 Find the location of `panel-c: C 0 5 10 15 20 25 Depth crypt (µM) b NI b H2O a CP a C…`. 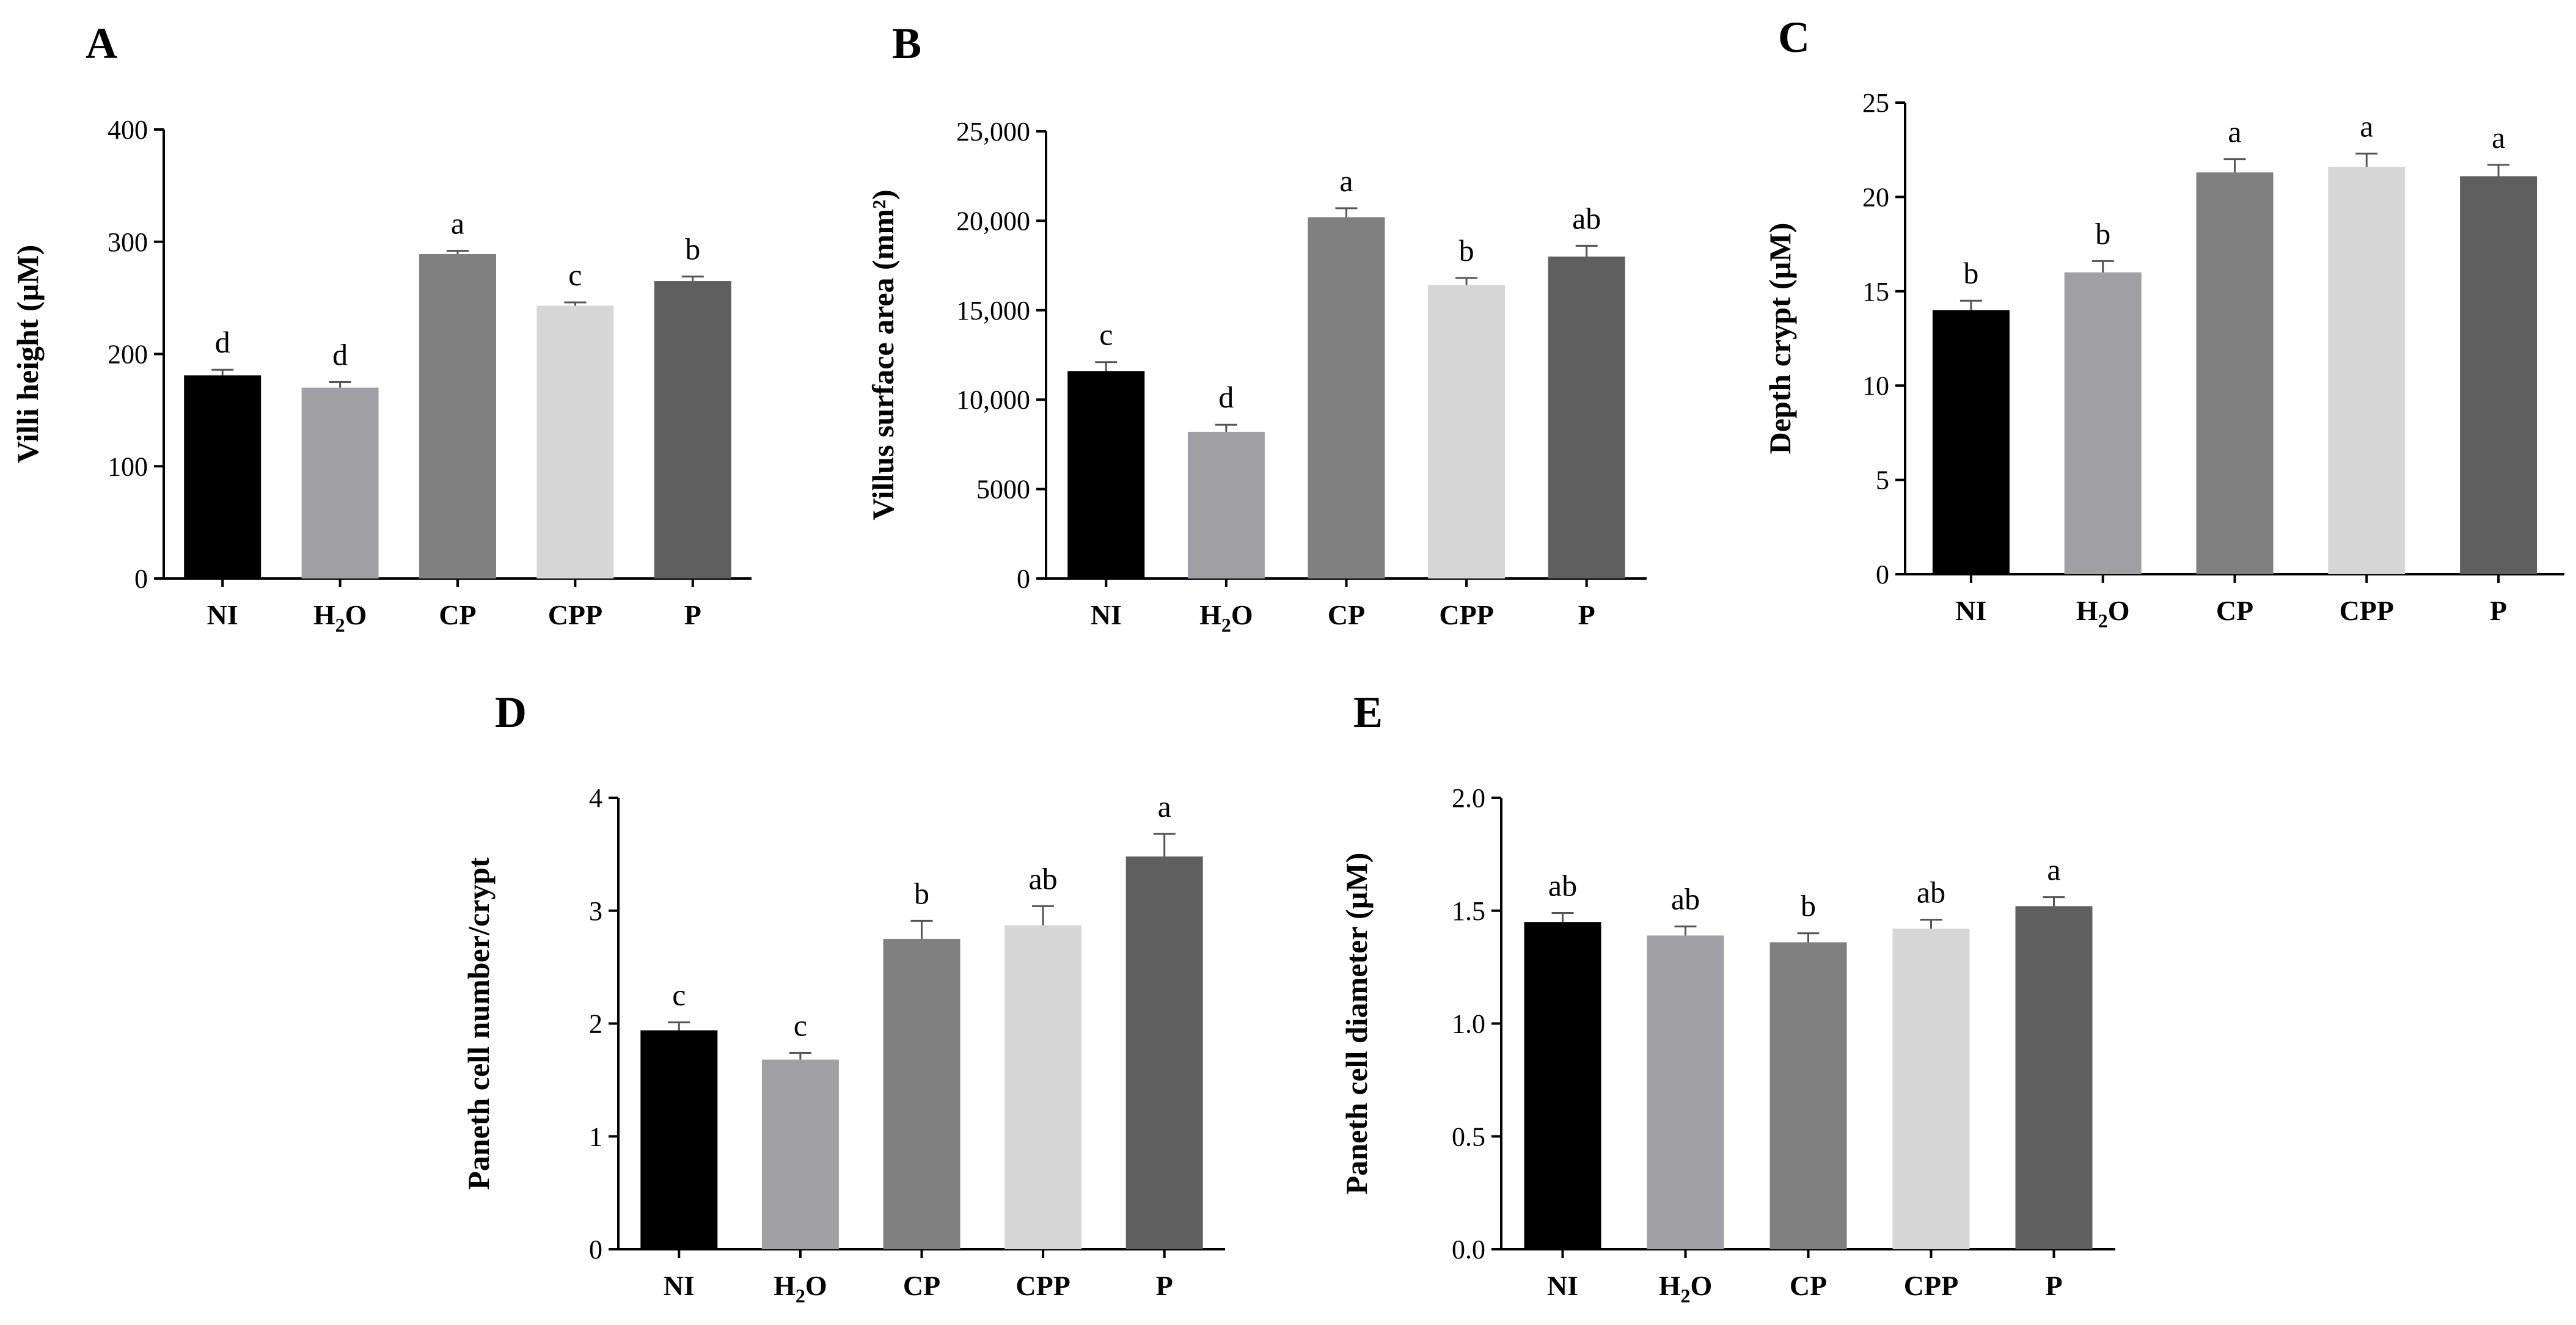

panel-c: C 0 5 10 15 20 25 Depth crypt (µM) b NI b H2O a CP a C… is located at coordinates (2163, 323).